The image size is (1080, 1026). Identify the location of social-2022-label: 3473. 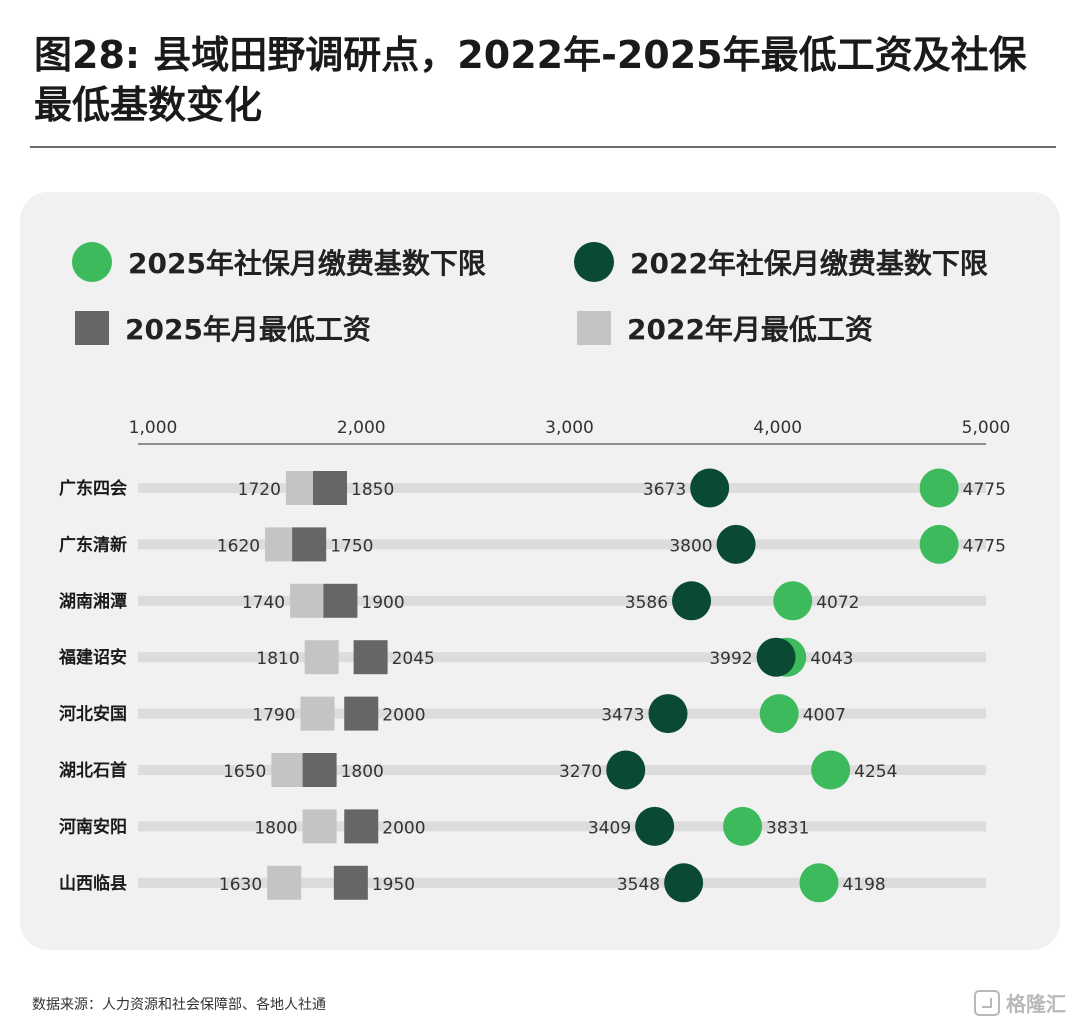
(622, 716).